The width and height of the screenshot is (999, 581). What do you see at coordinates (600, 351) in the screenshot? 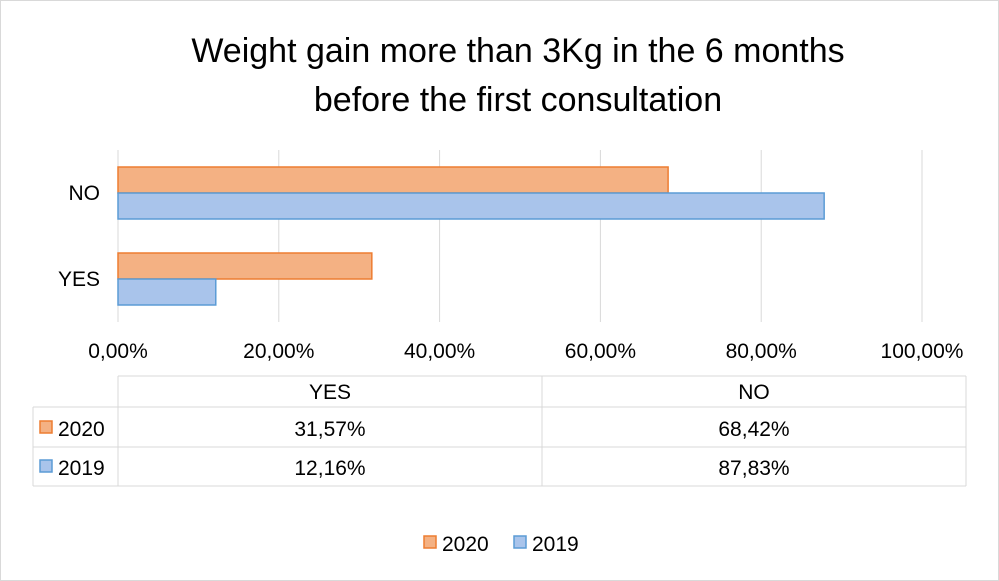
I see `x-tick-label: 60,00%` at bounding box center [600, 351].